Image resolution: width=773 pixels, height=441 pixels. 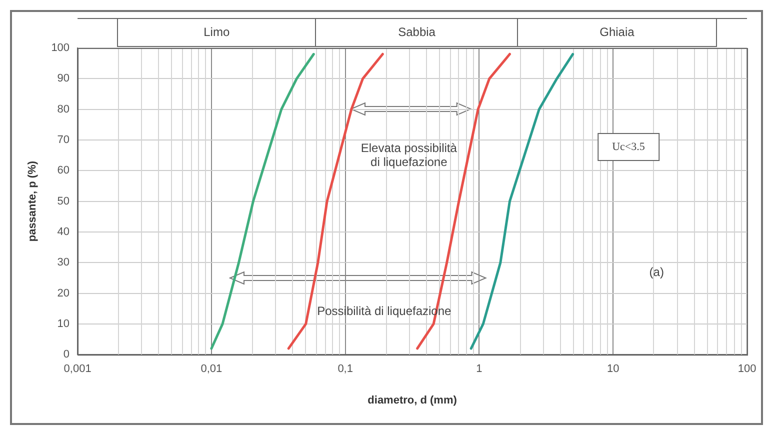 What do you see at coordinates (416, 32) in the screenshot?
I see `text: Sabbia` at bounding box center [416, 32].